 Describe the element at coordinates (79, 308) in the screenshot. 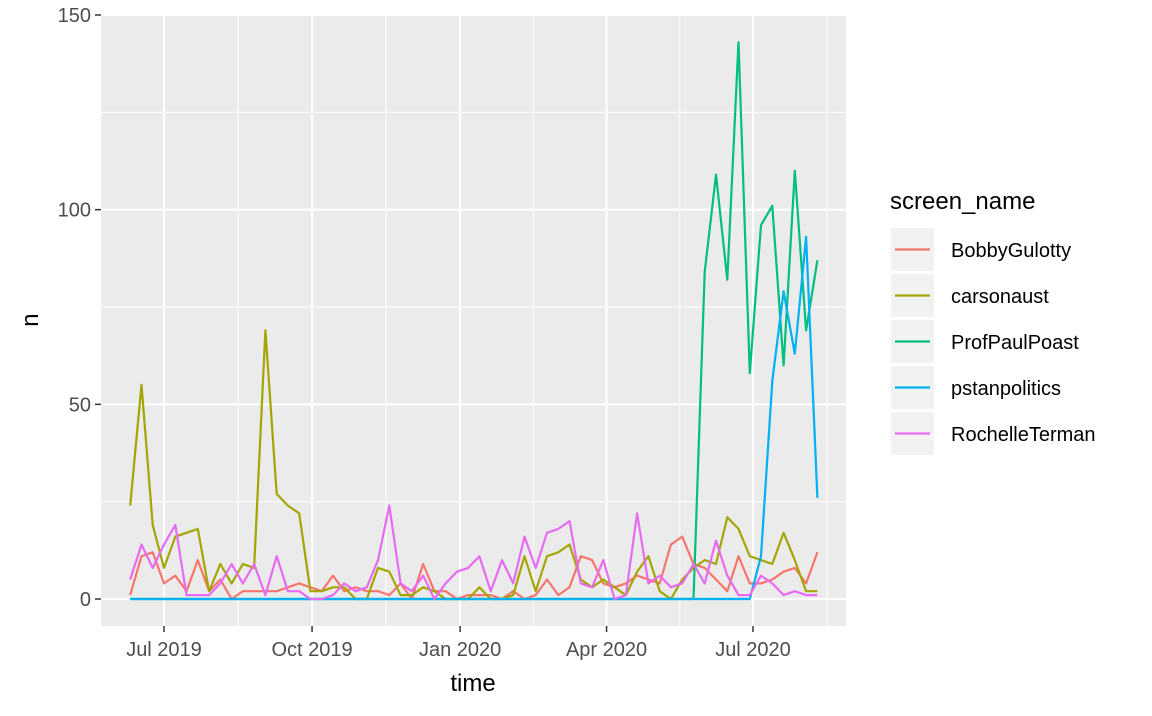

I see `y-axis: 0 50 100 150` at that location.